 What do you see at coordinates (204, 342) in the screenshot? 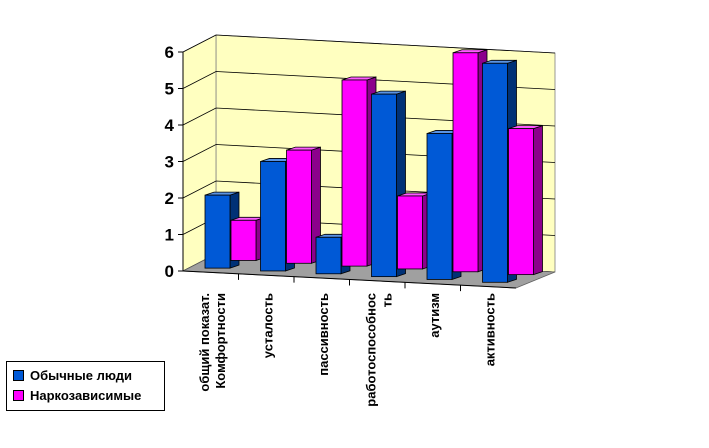
I see `x-tick-label: общий показат.` at bounding box center [204, 342].